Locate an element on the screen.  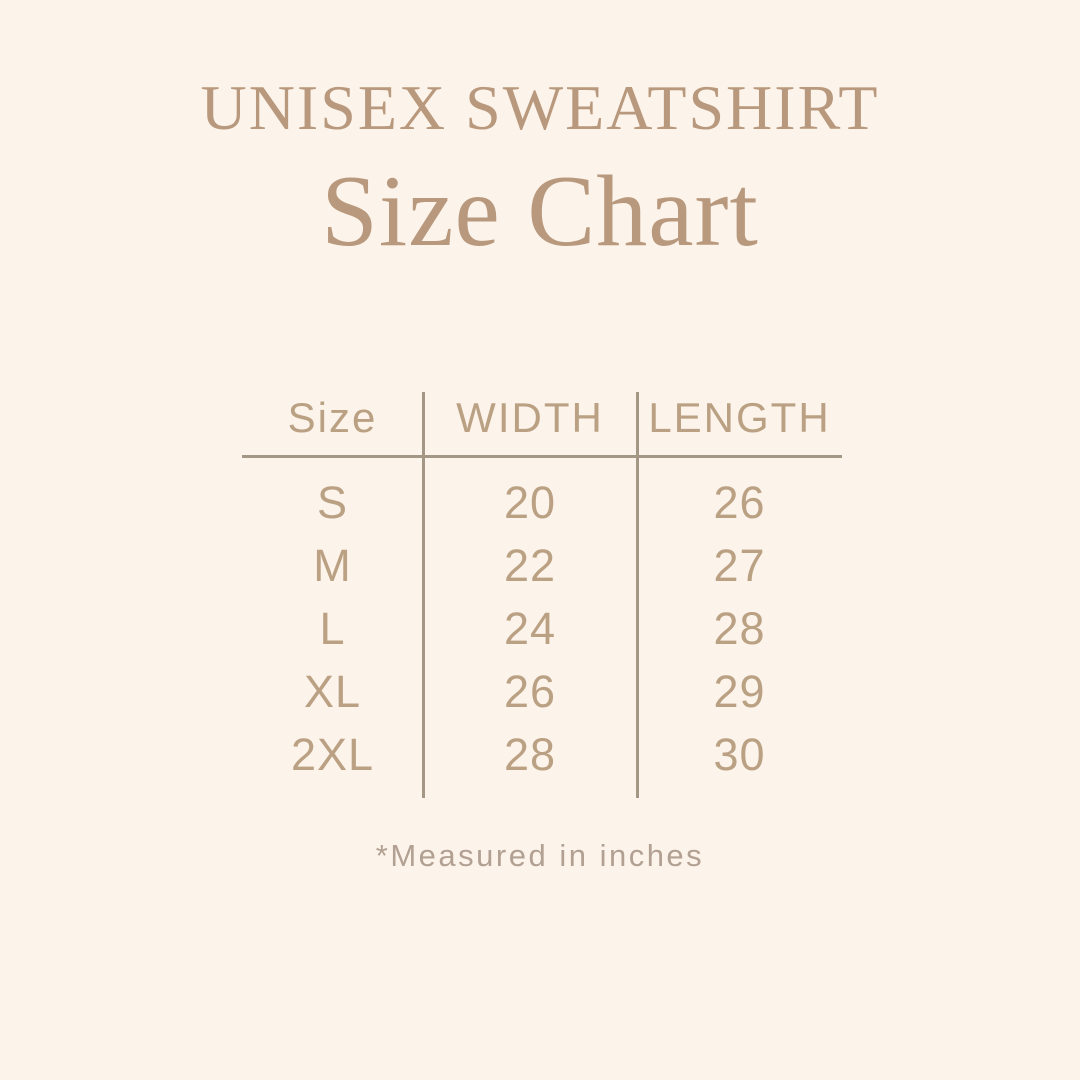
width-value: 28 is located at coordinates (530, 754).